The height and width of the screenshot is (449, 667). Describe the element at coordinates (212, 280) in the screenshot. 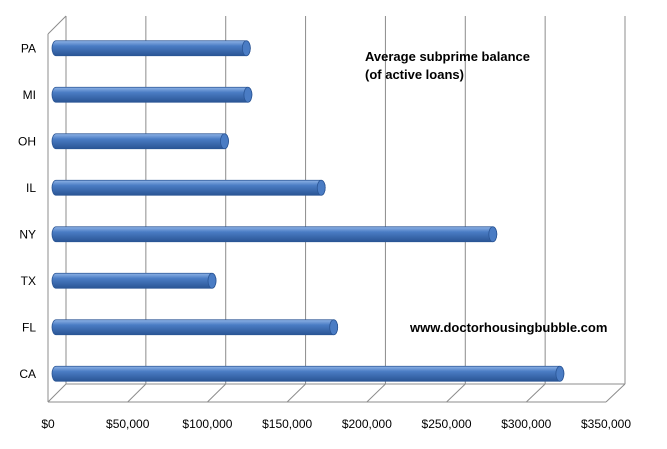

I see `bar-cap-TX` at that location.